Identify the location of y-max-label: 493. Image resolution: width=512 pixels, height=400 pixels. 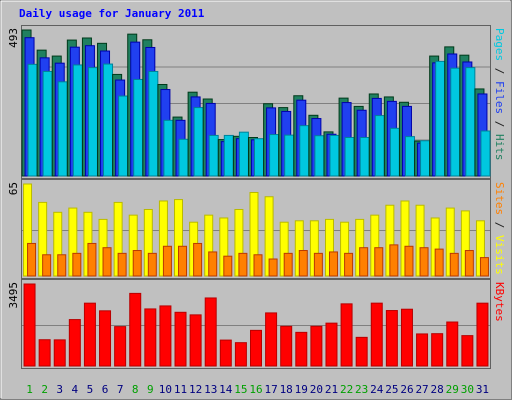
(13, 38).